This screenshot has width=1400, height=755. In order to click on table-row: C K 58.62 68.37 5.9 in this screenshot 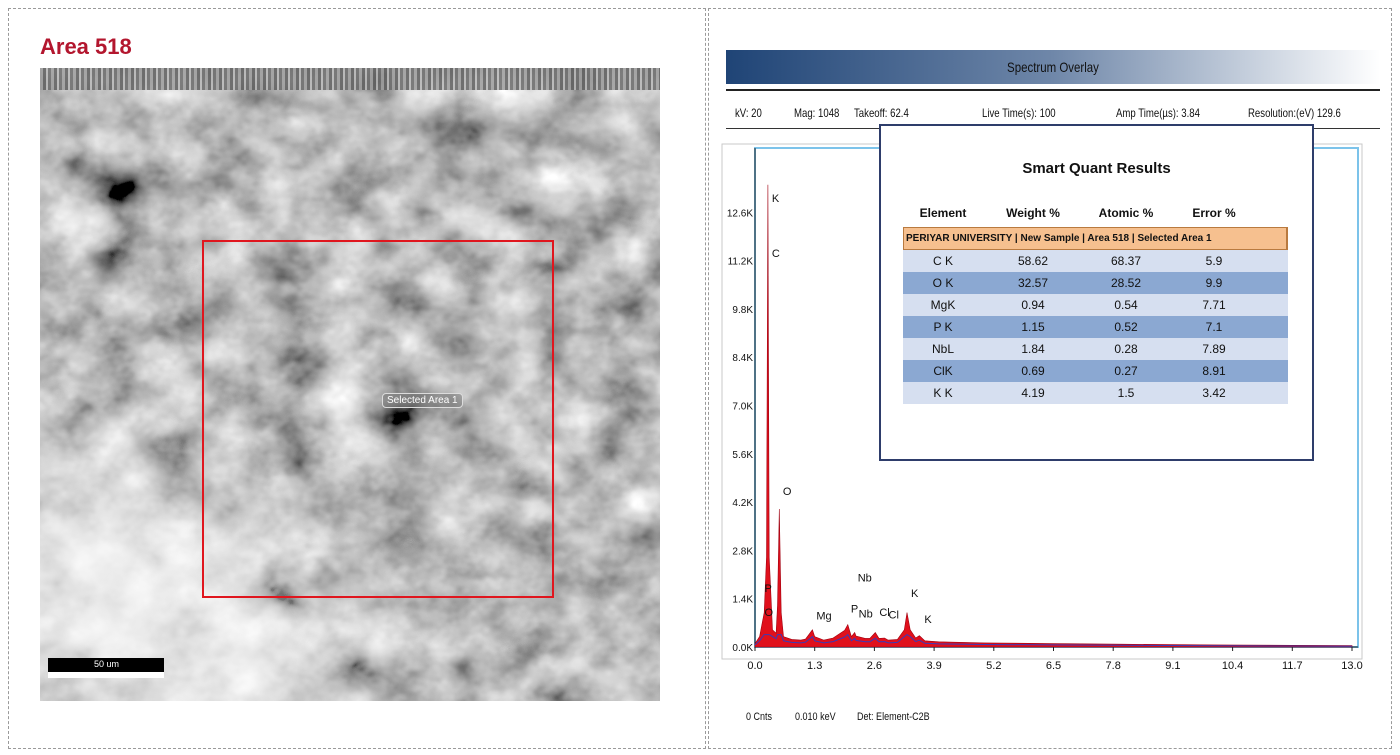, I will do `click(1095, 261)`.